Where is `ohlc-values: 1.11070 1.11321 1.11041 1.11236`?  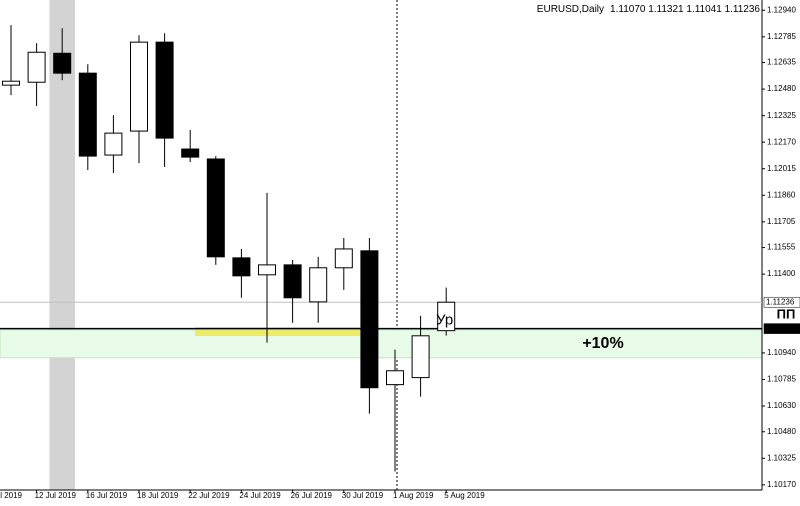 ohlc-values: 1.11070 1.11321 1.11041 1.11236 is located at coordinates (685, 9).